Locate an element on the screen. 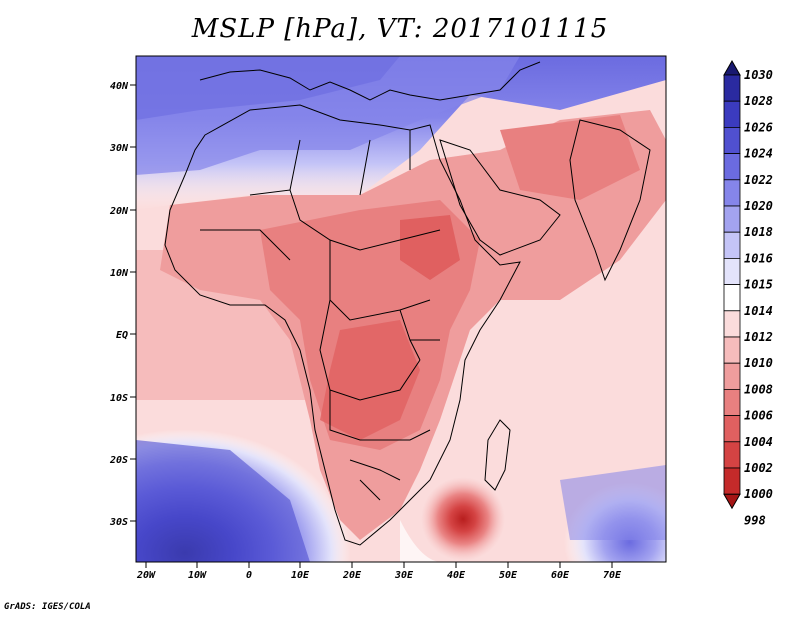 The width and height of the screenshot is (800, 618). colorbar-label: 1014 is located at coordinates (758, 311).